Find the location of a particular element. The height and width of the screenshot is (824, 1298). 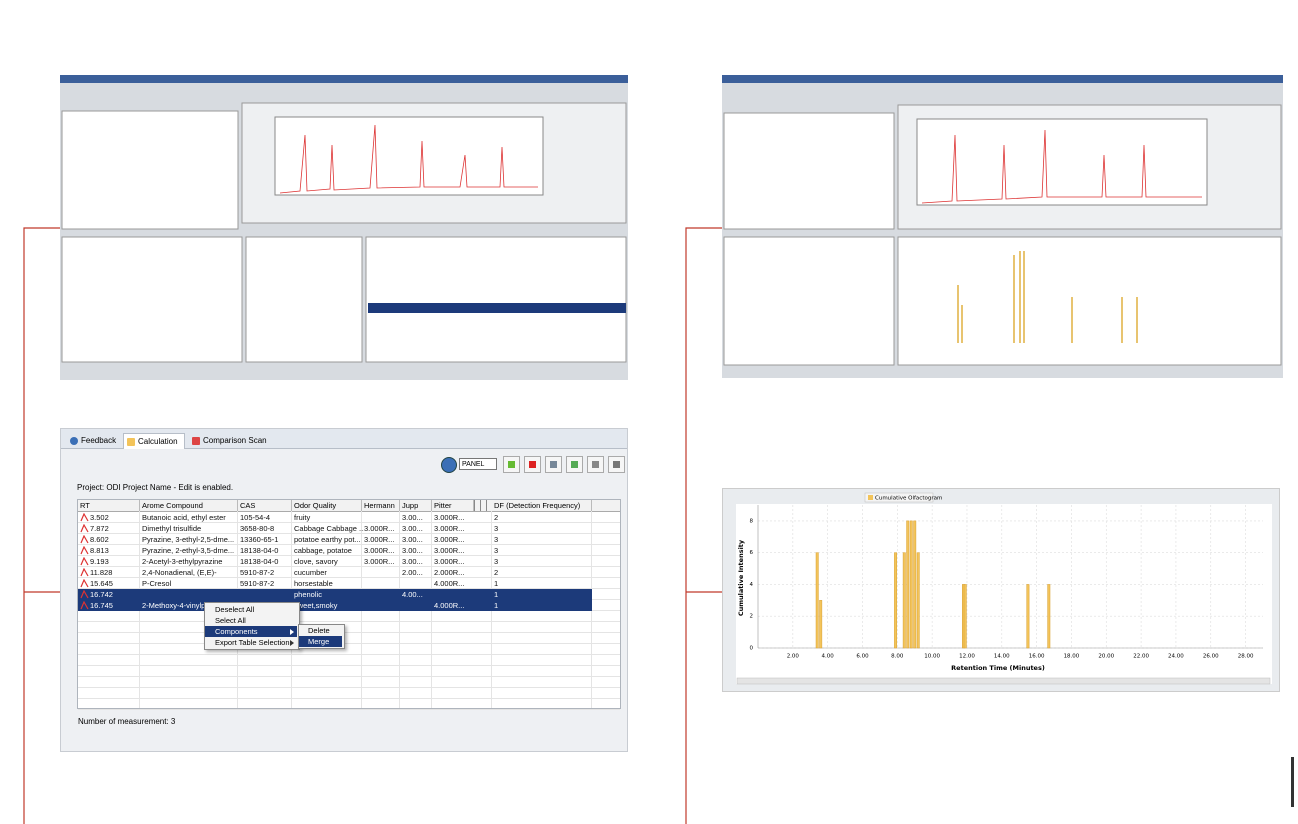

menu-item: Delete is located at coordinates (319, 630).